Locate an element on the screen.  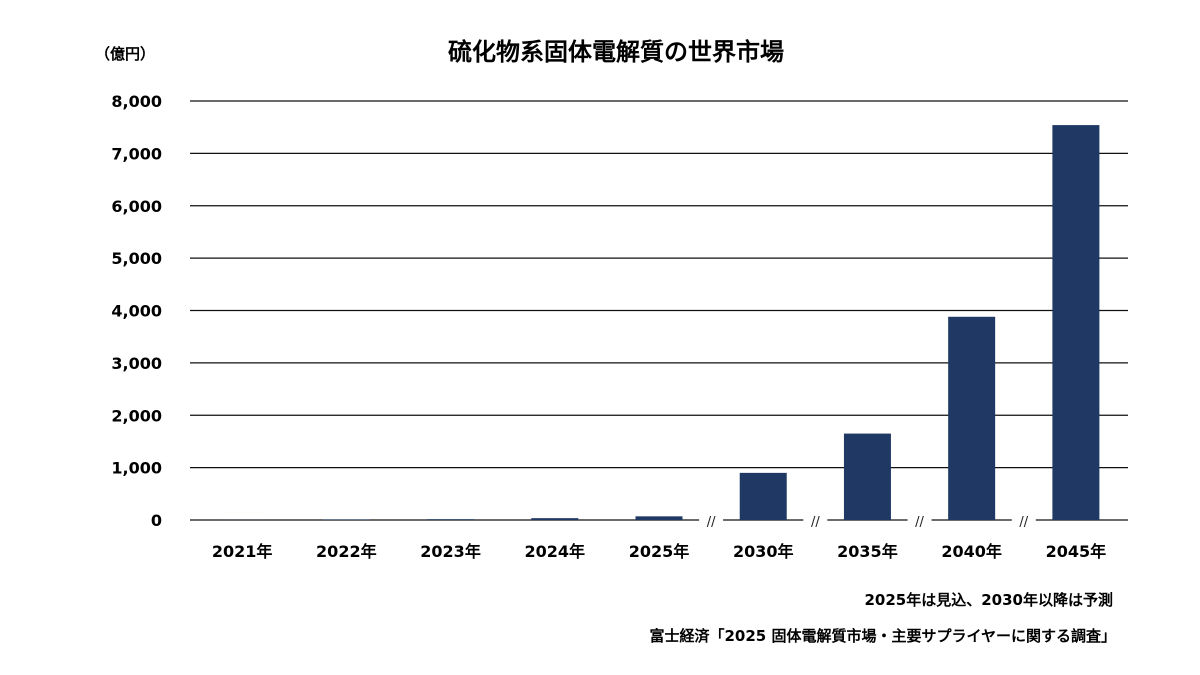
y-tick-label: 7,000 is located at coordinates (136, 153).